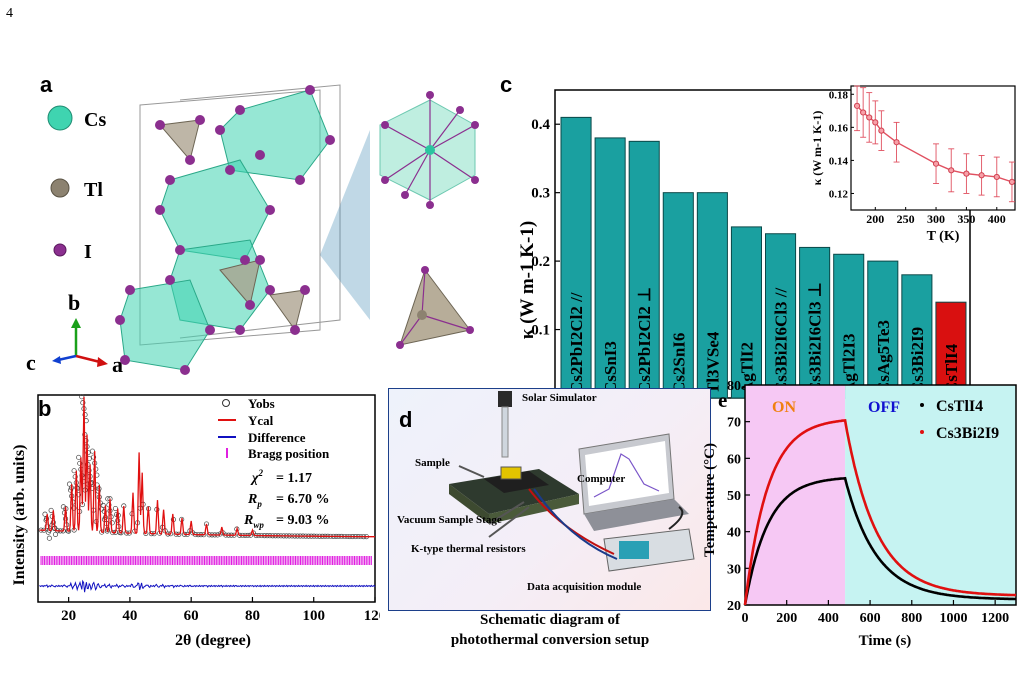 Image resolution: width=1024 pixels, height=687 pixels. What do you see at coordinates (922, 405) in the screenshot?
I see `legend-marker` at bounding box center [922, 405].